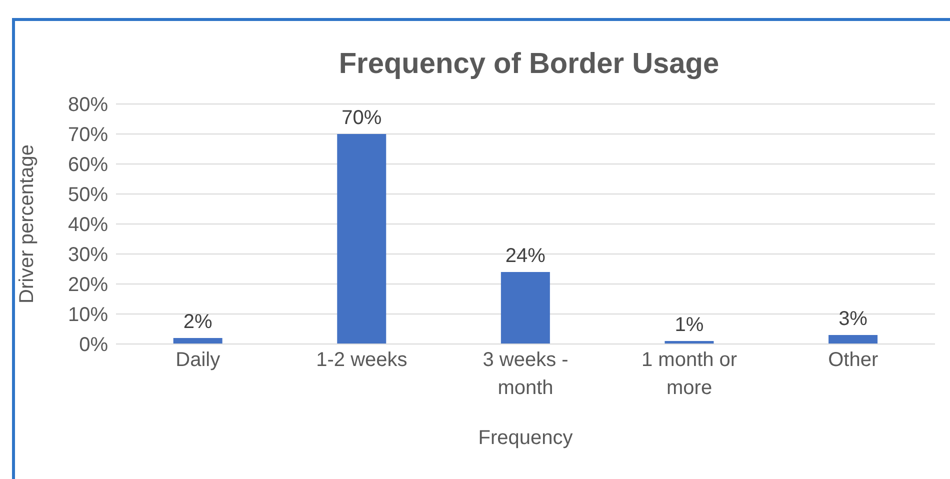  I want to click on y-axis-title: Driver percentage, so click(27, 224).